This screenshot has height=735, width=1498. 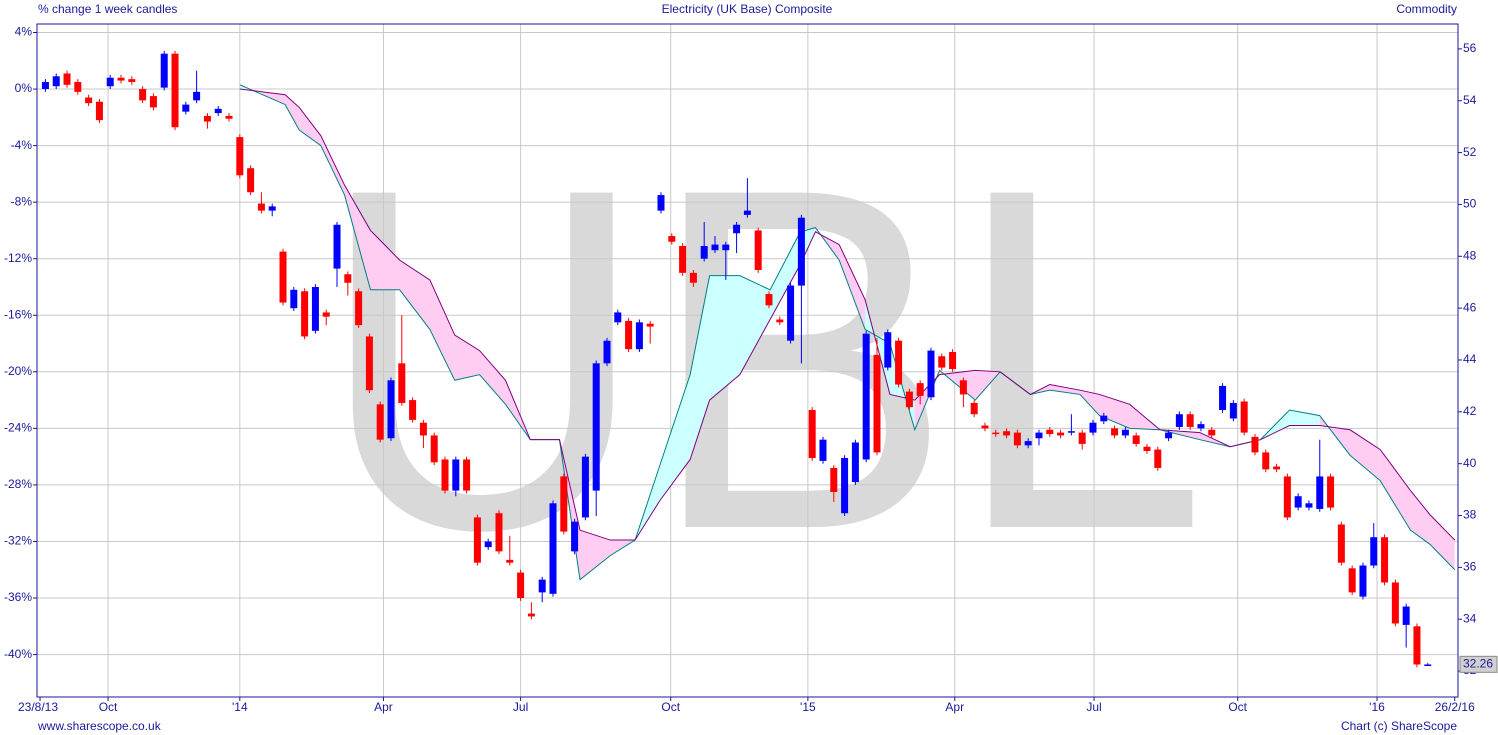 What do you see at coordinates (1470, 515) in the screenshot?
I see `y2-tick-label: 38` at bounding box center [1470, 515].